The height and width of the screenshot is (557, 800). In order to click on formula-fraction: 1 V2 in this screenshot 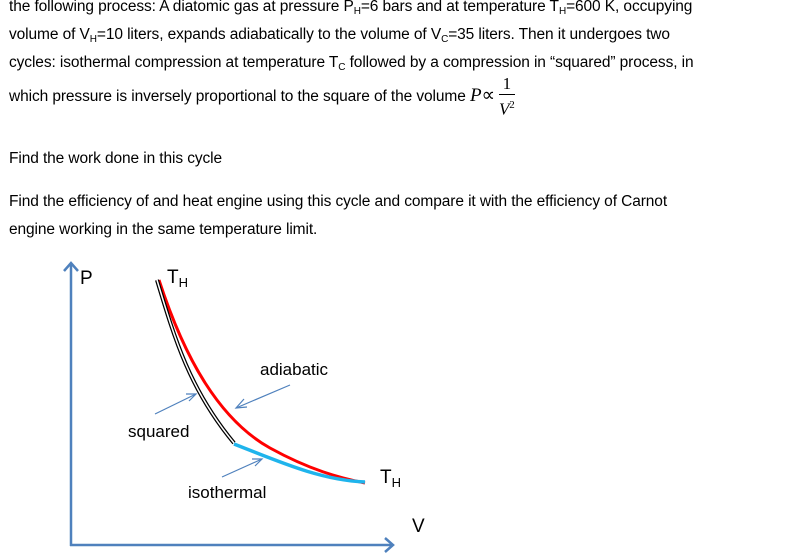, I will do `click(506, 96)`.